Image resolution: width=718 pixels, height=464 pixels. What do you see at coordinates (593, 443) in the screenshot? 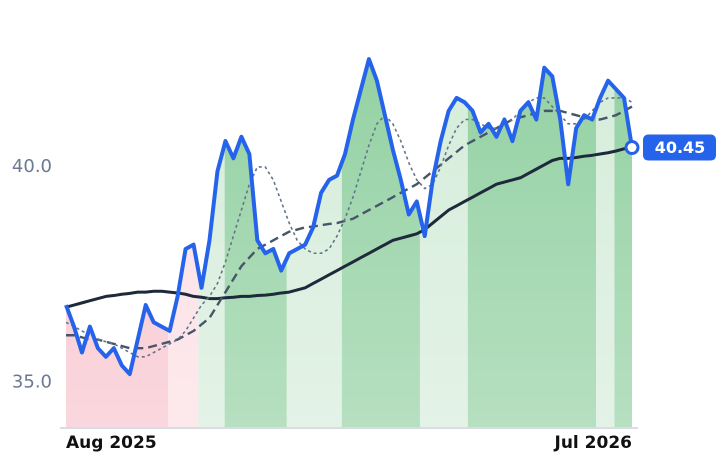
I see `x-tick-label: Jul 2026` at bounding box center [593, 443].